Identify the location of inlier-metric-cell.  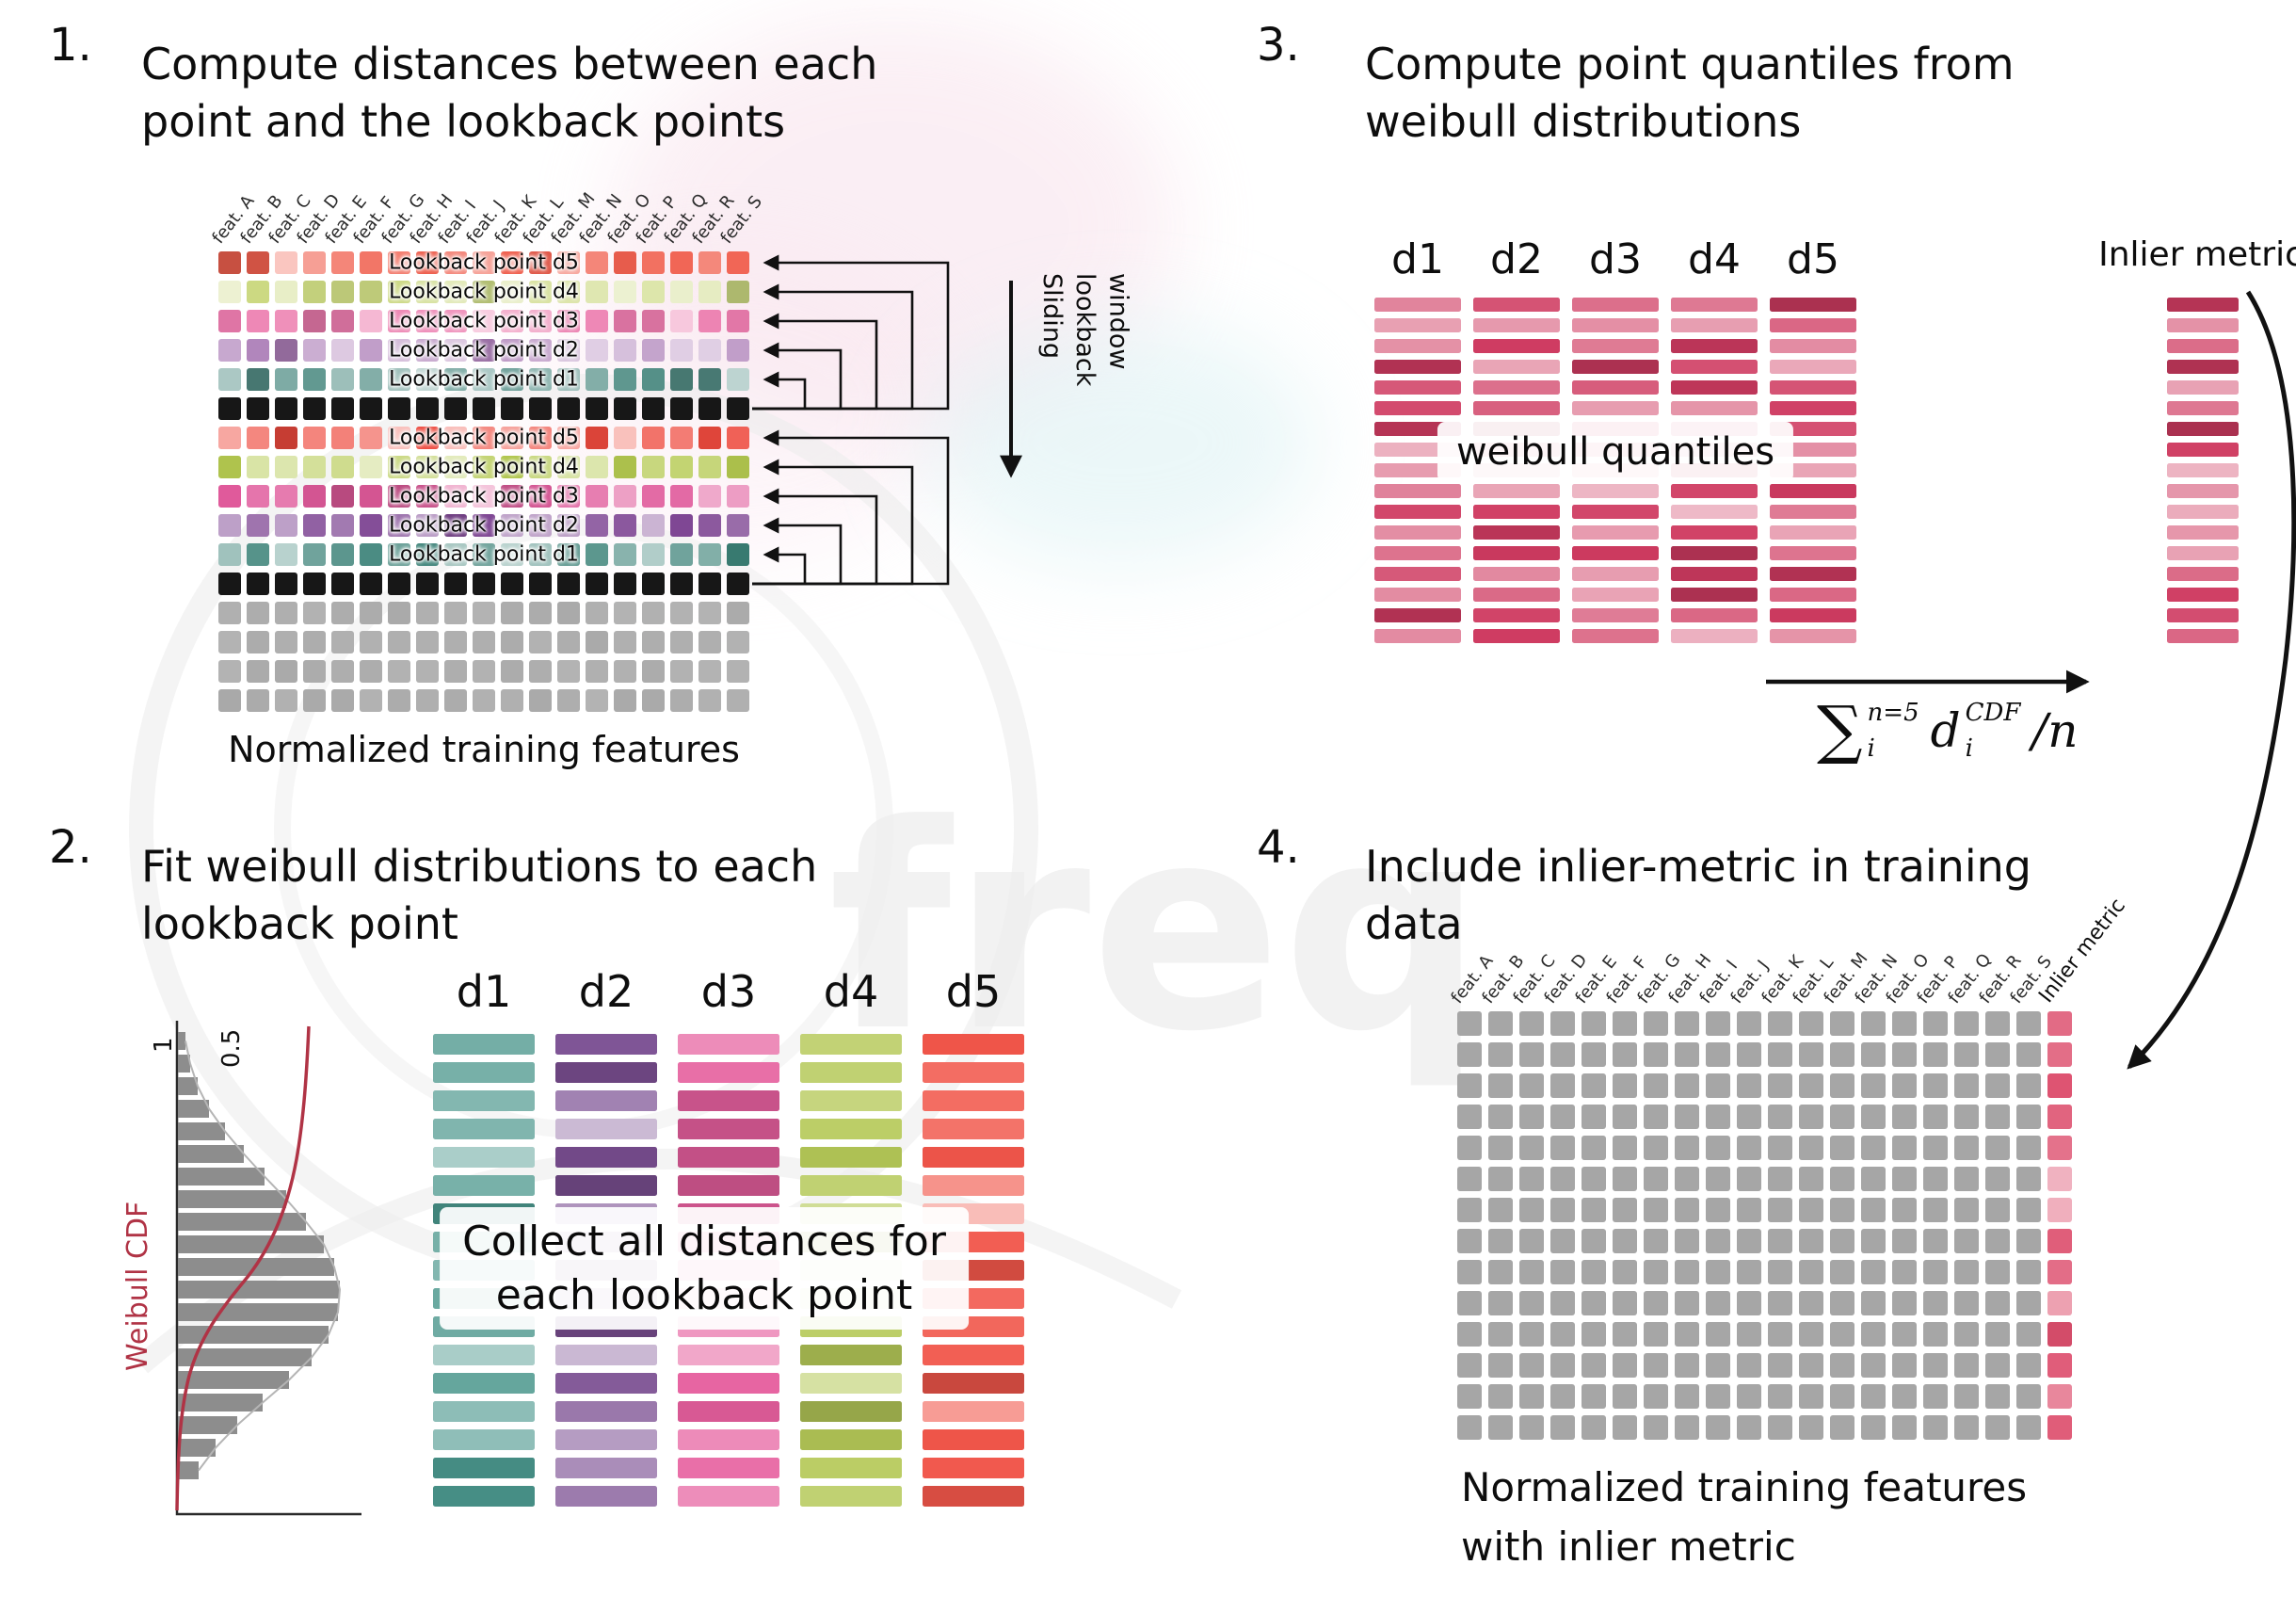
(2060, 1396).